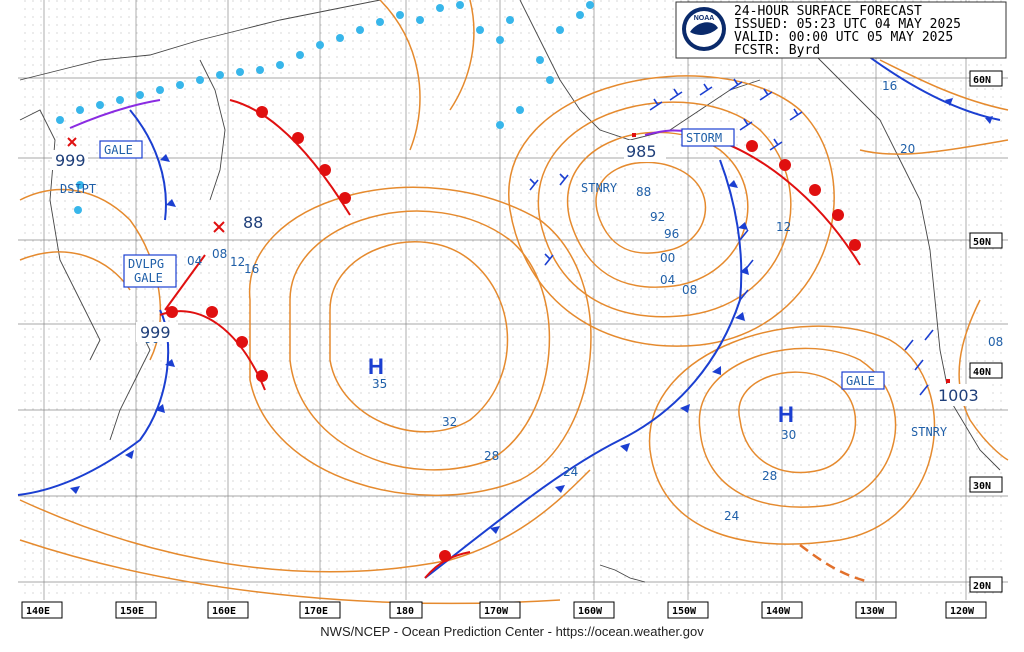 This screenshot has height=652, width=1024. I want to click on lon-label: 140E, so click(38, 611).